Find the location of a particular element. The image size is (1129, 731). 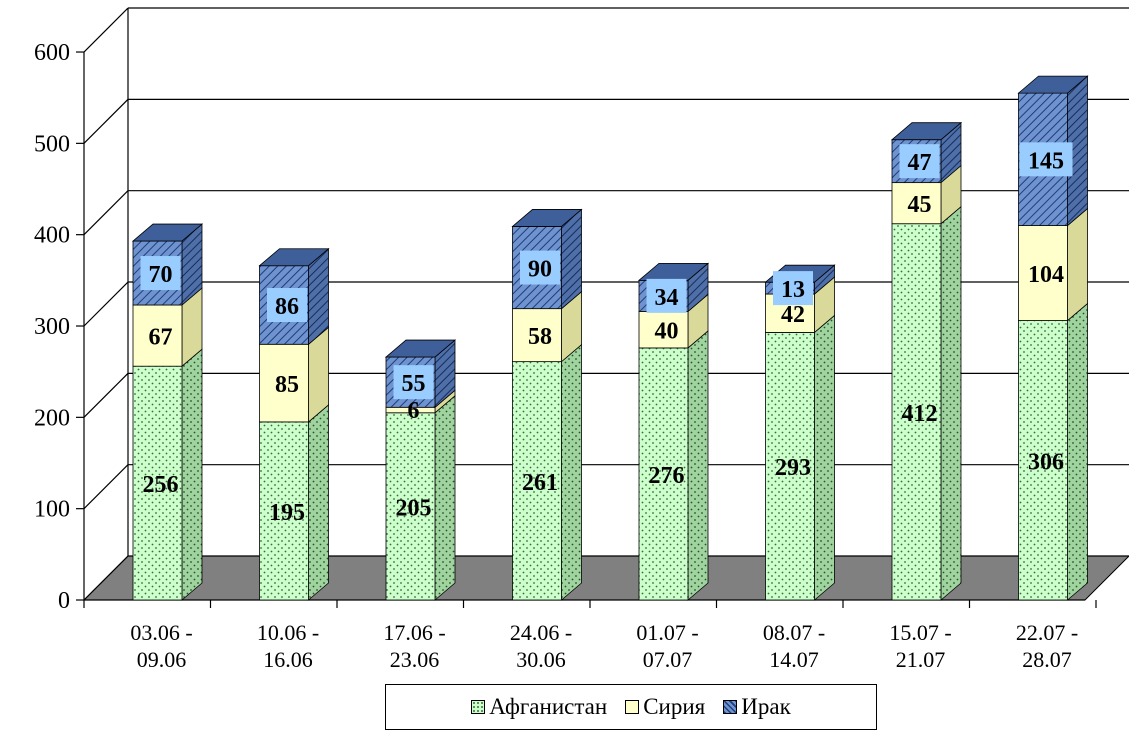

legend: Афганистан Сирия Ирак is located at coordinates (631, 707).